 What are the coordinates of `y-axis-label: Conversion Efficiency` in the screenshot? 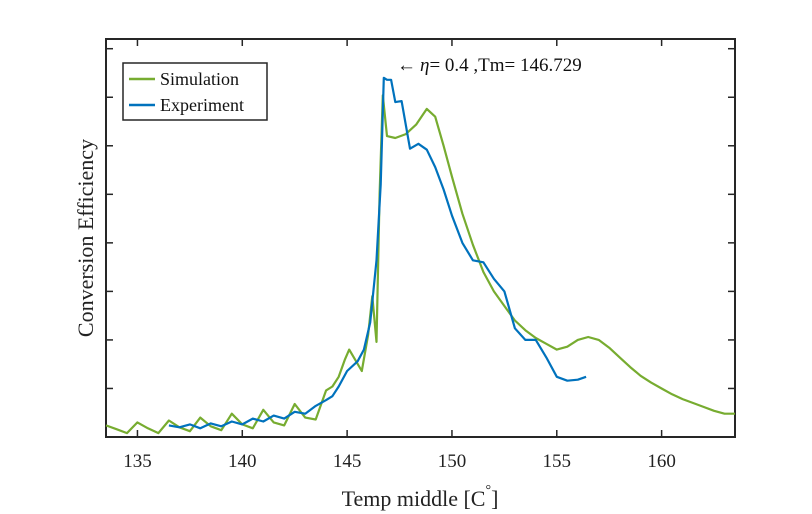 It's located at (85, 238).